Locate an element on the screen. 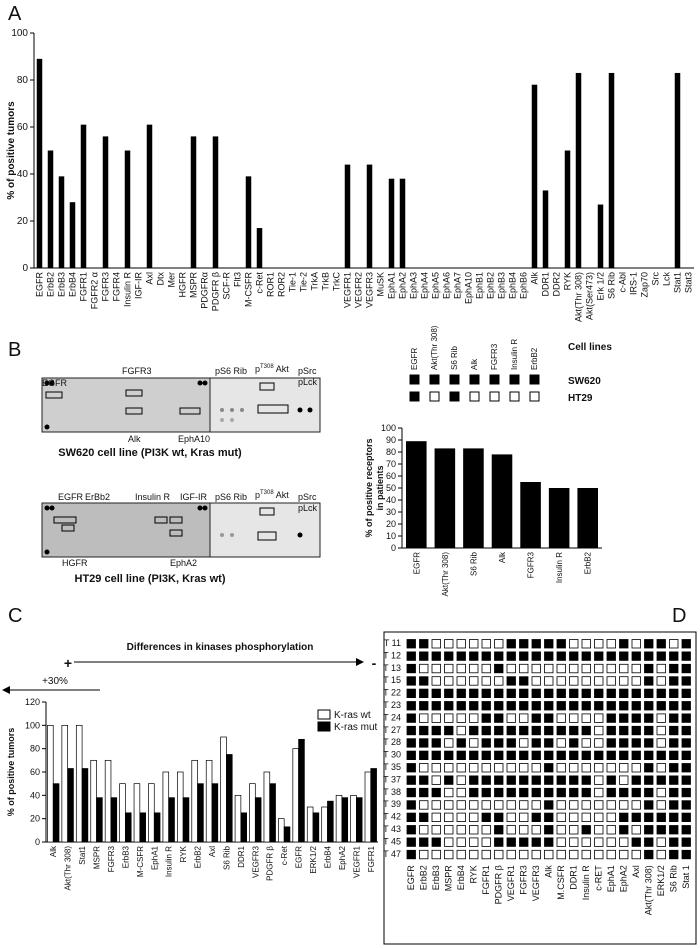 This screenshot has width=700, height=949. x-tick-label: EGFR is located at coordinates (416, 563).